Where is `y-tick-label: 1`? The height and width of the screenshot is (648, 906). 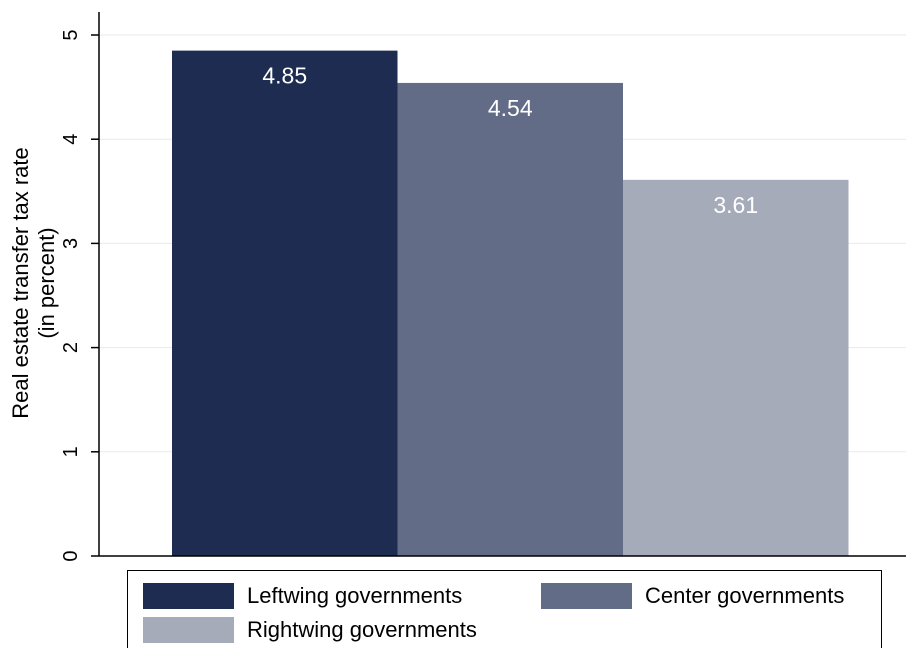 y-tick-label: 1 is located at coordinates (71, 451).